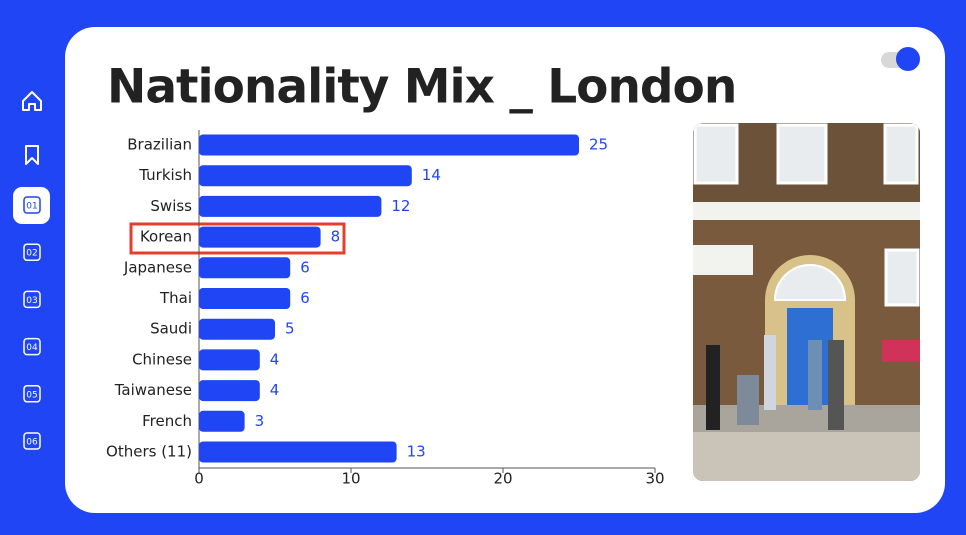  What do you see at coordinates (260, 421) in the screenshot?
I see `value-label: 3` at bounding box center [260, 421].